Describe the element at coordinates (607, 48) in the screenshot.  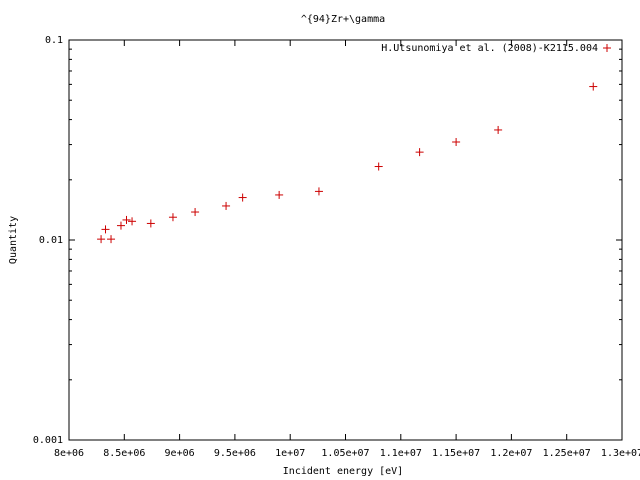
I see `legend-marker` at that location.